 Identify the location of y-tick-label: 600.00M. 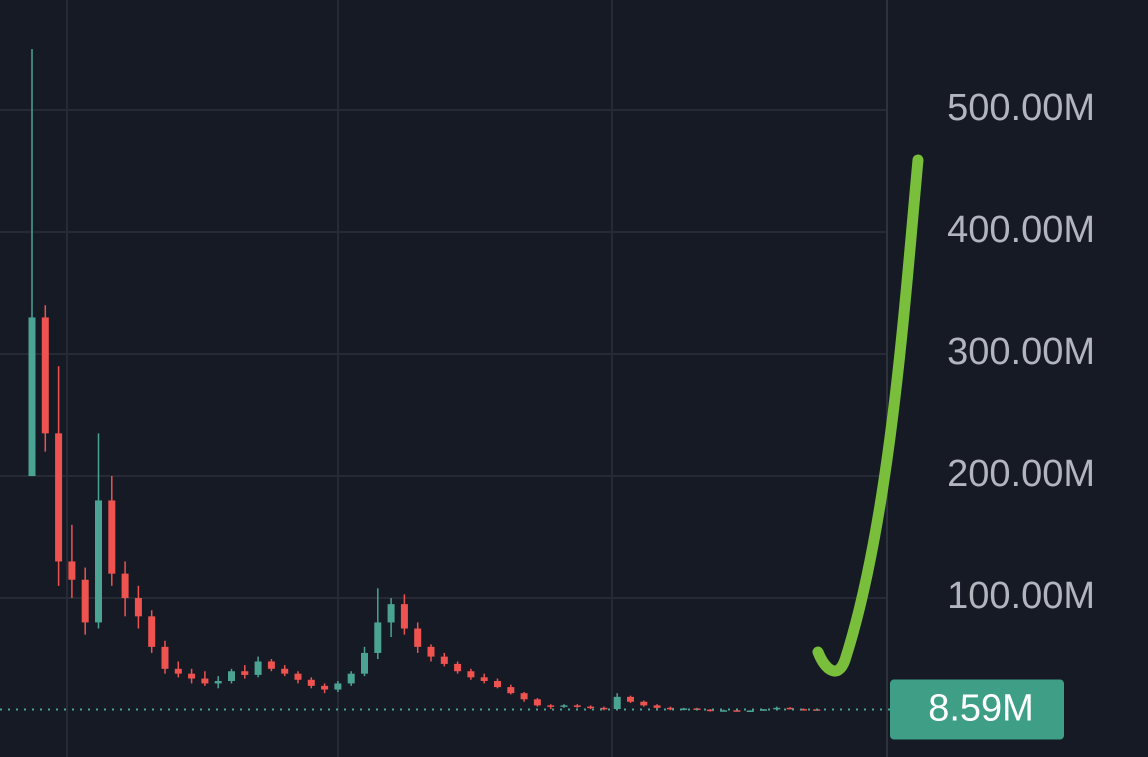
(1021, 3).